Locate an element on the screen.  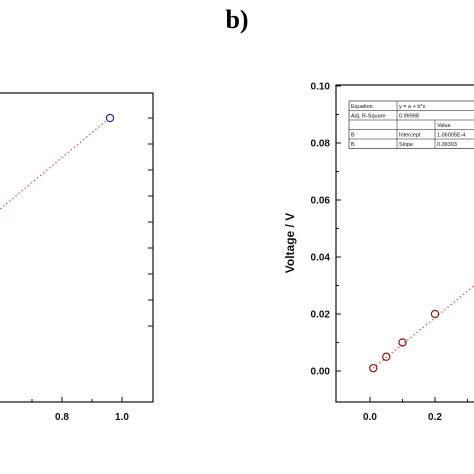
panel-b-y-tick-label: 0.10 is located at coordinates (321, 87).